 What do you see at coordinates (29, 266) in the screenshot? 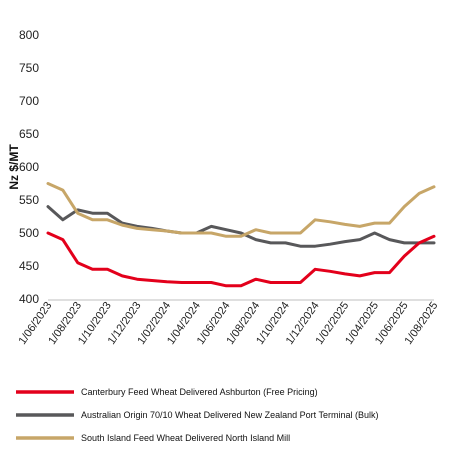
I see `y-tick-label: 450` at bounding box center [29, 266].